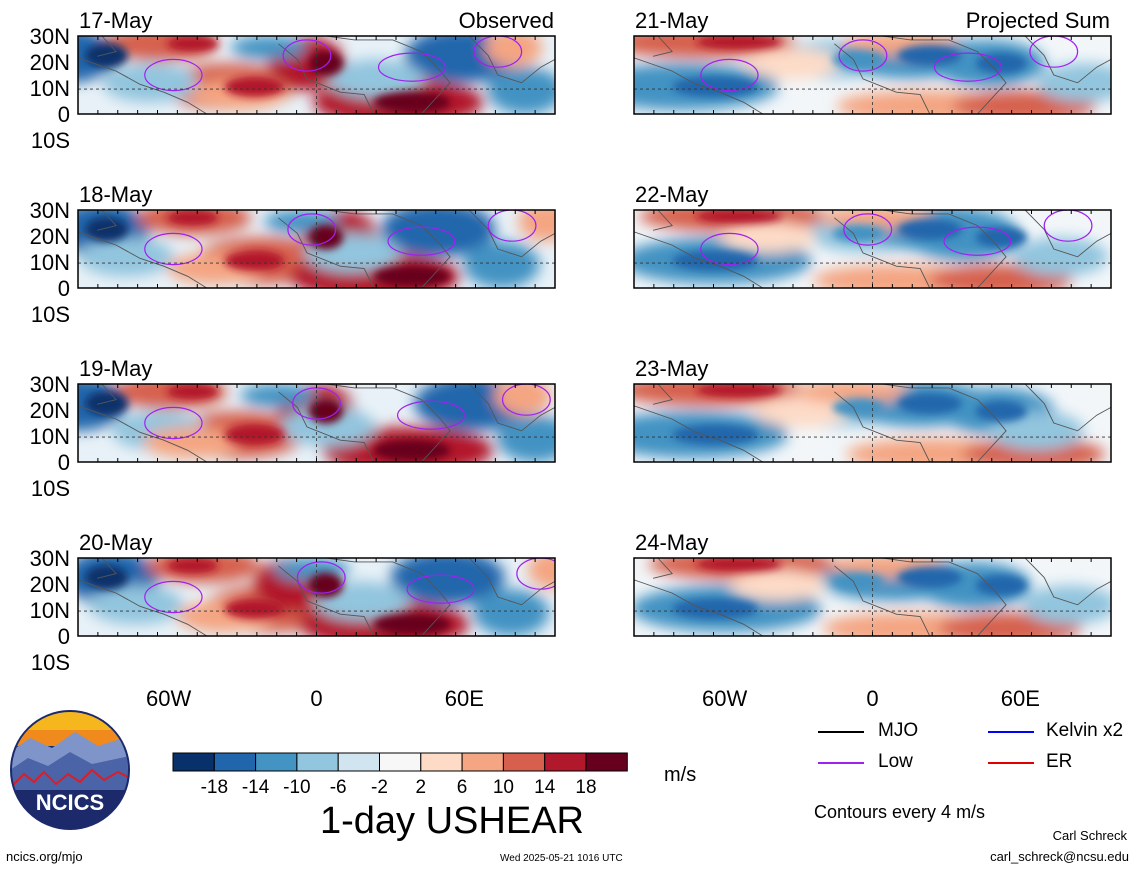 This screenshot has width=1135, height=872. What do you see at coordinates (895, 761) in the screenshot?
I see `legend-low-label: Low` at bounding box center [895, 761].